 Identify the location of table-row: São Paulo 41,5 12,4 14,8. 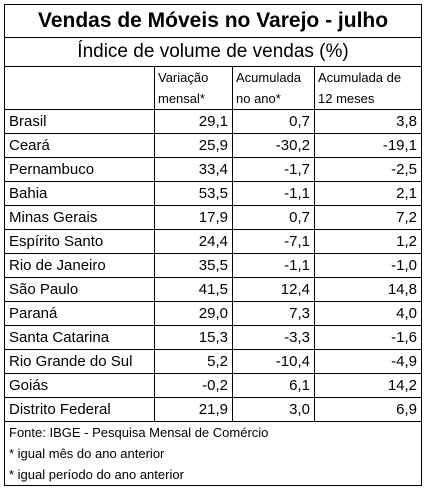
(213, 289).